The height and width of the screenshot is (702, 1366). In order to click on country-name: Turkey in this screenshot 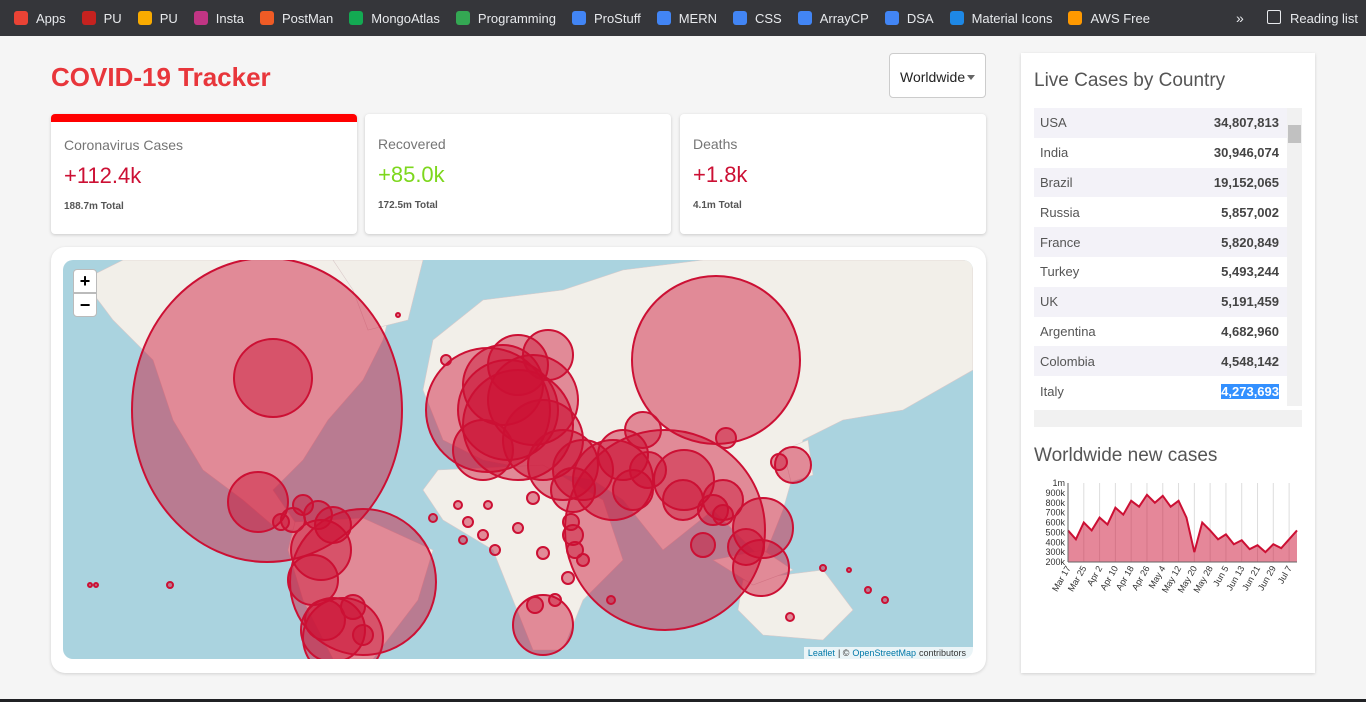, I will do `click(1060, 272)`.